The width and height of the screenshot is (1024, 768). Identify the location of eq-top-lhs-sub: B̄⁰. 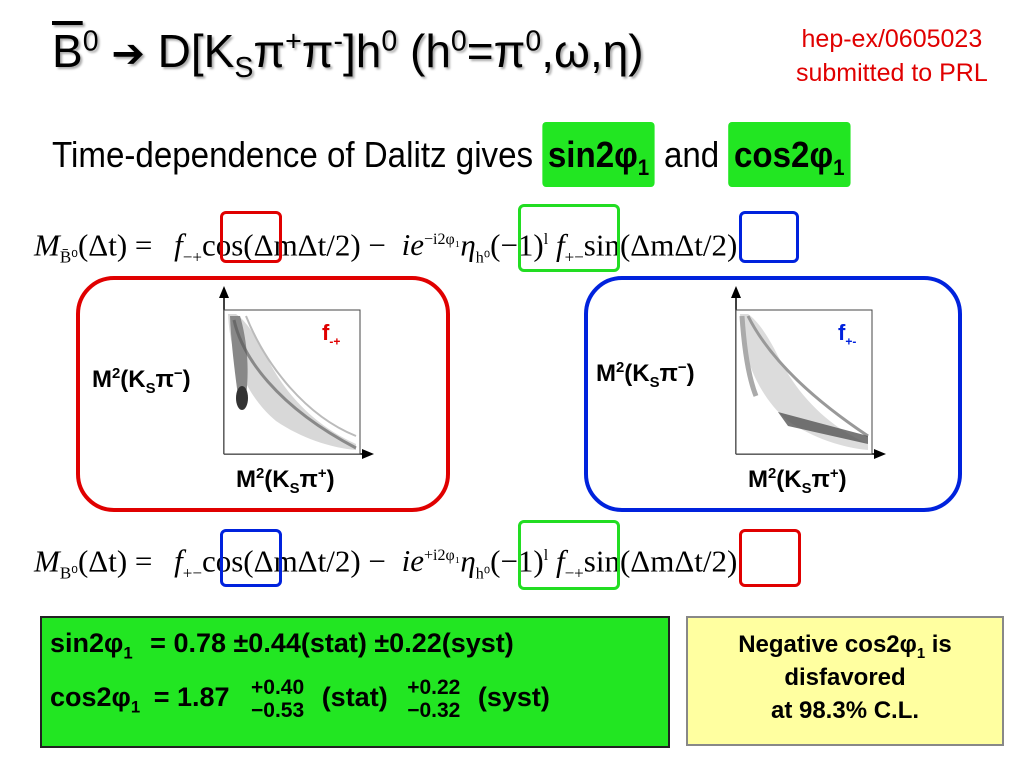
(68, 257).